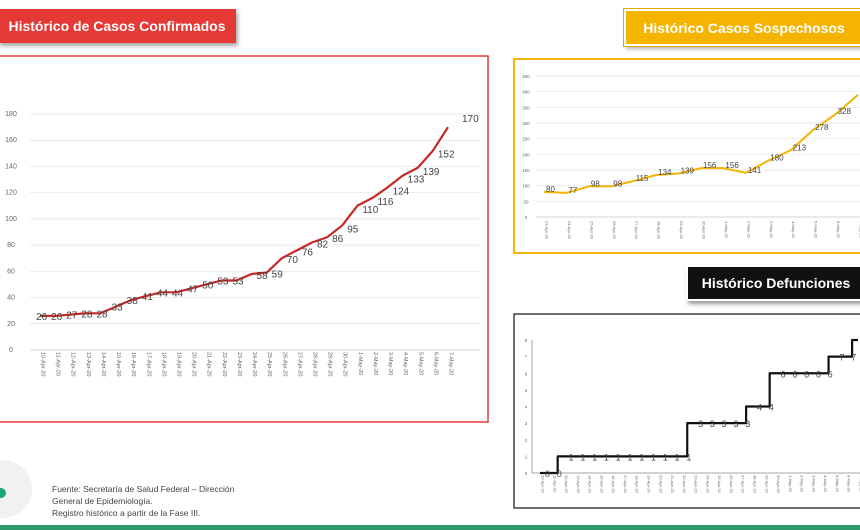 The width and height of the screenshot is (860, 530). What do you see at coordinates (420, 363) in the screenshot?
I see `confirmados-x-tick-label: 5-May-20` at bounding box center [420, 363].